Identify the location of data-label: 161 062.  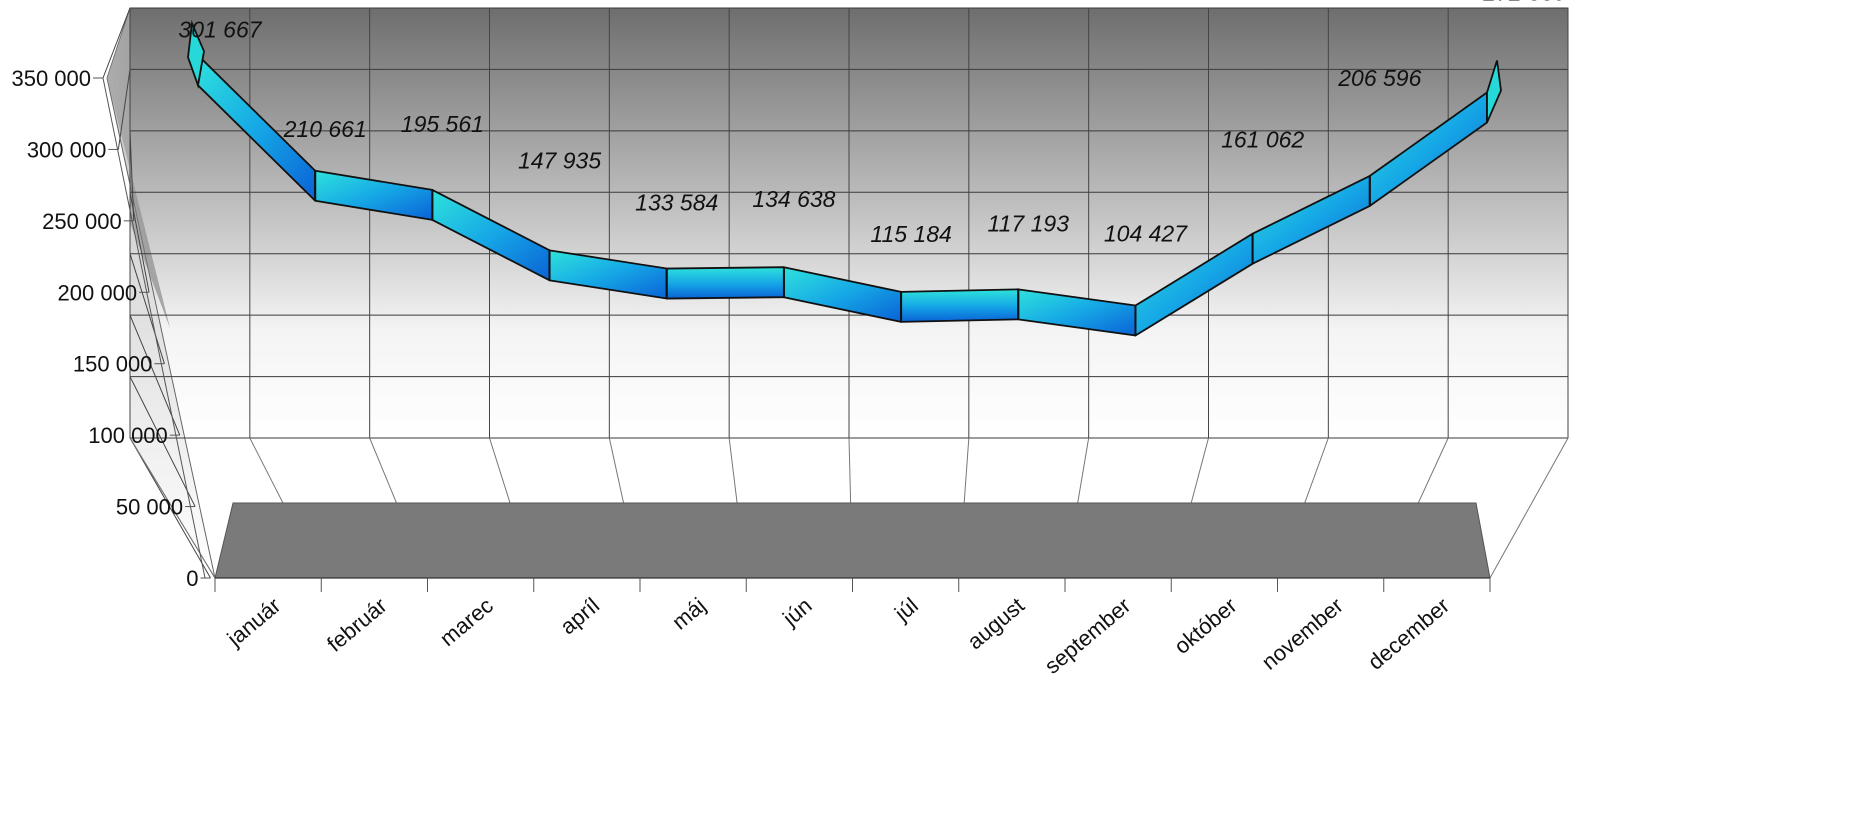
(1262, 140).